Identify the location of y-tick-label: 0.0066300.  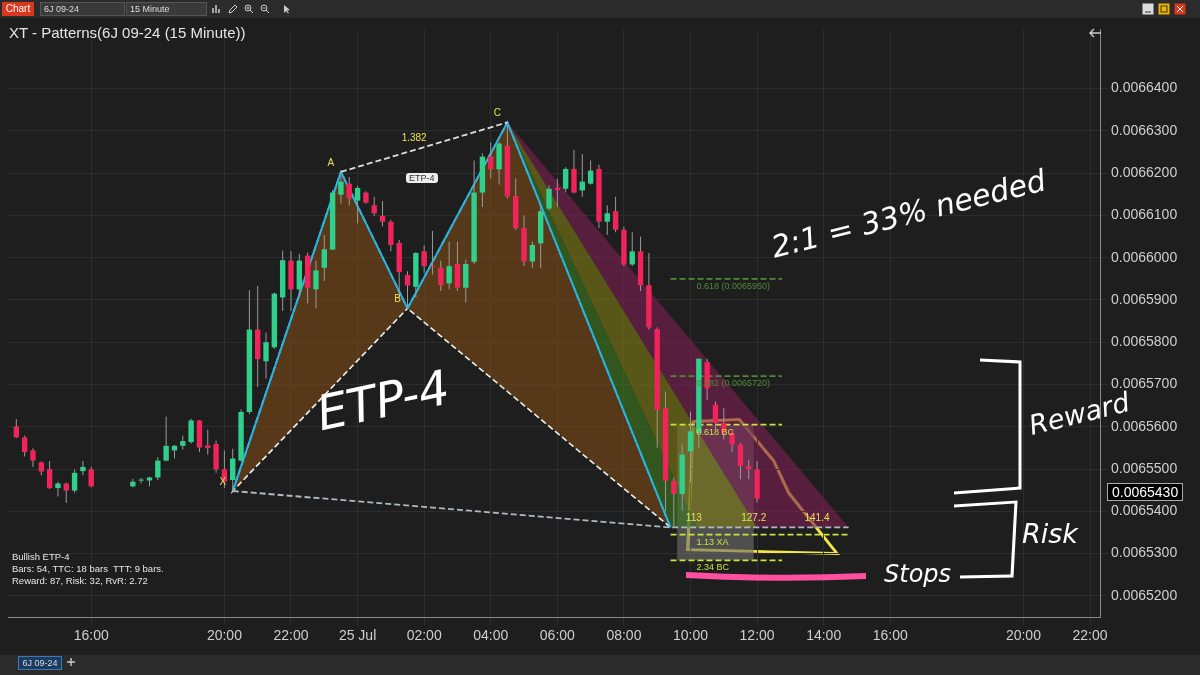
(1144, 129).